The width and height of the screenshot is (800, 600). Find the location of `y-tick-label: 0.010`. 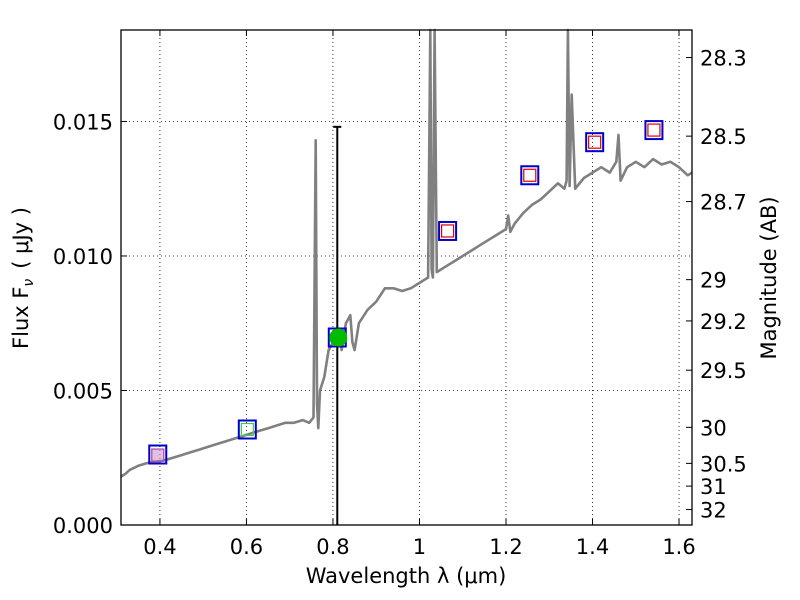

y-tick-label: 0.010 is located at coordinates (83, 257).